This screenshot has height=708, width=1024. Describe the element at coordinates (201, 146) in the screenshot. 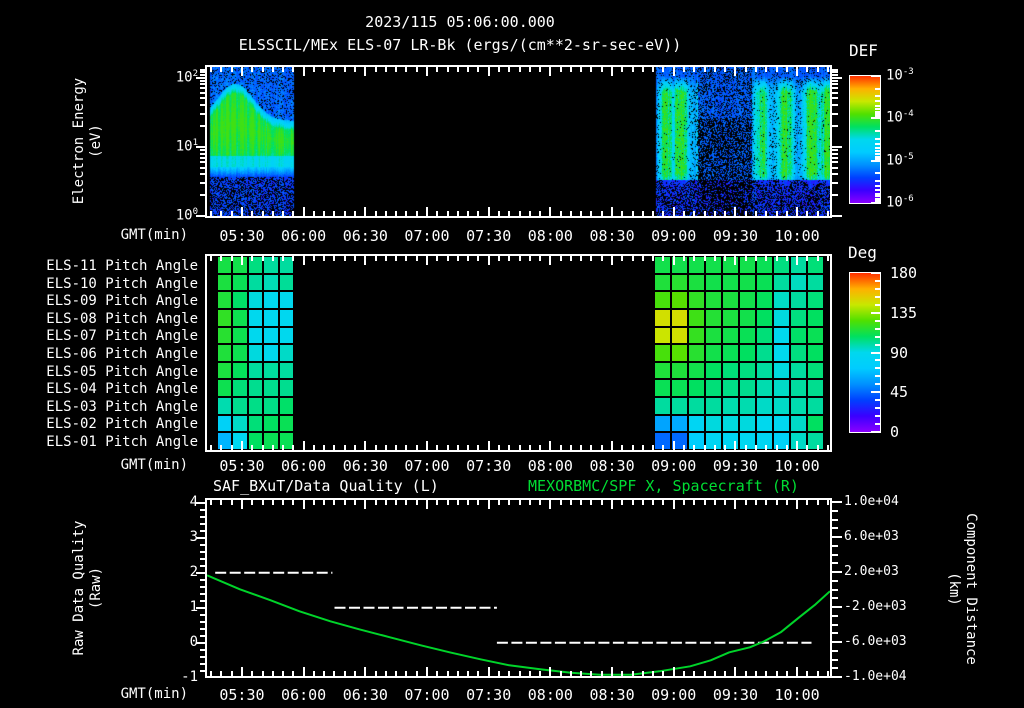

I see `energy-major-tick` at that location.